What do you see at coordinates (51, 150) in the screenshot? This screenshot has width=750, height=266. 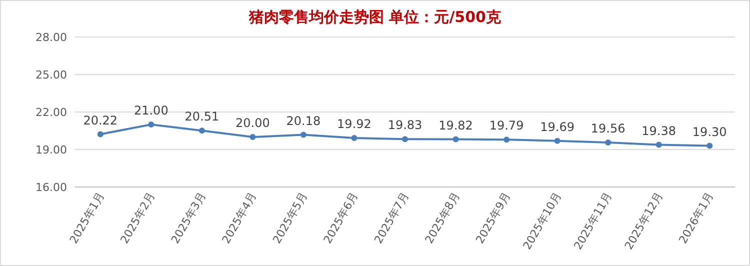 I see `y-tick-label: 19.00` at bounding box center [51, 150].